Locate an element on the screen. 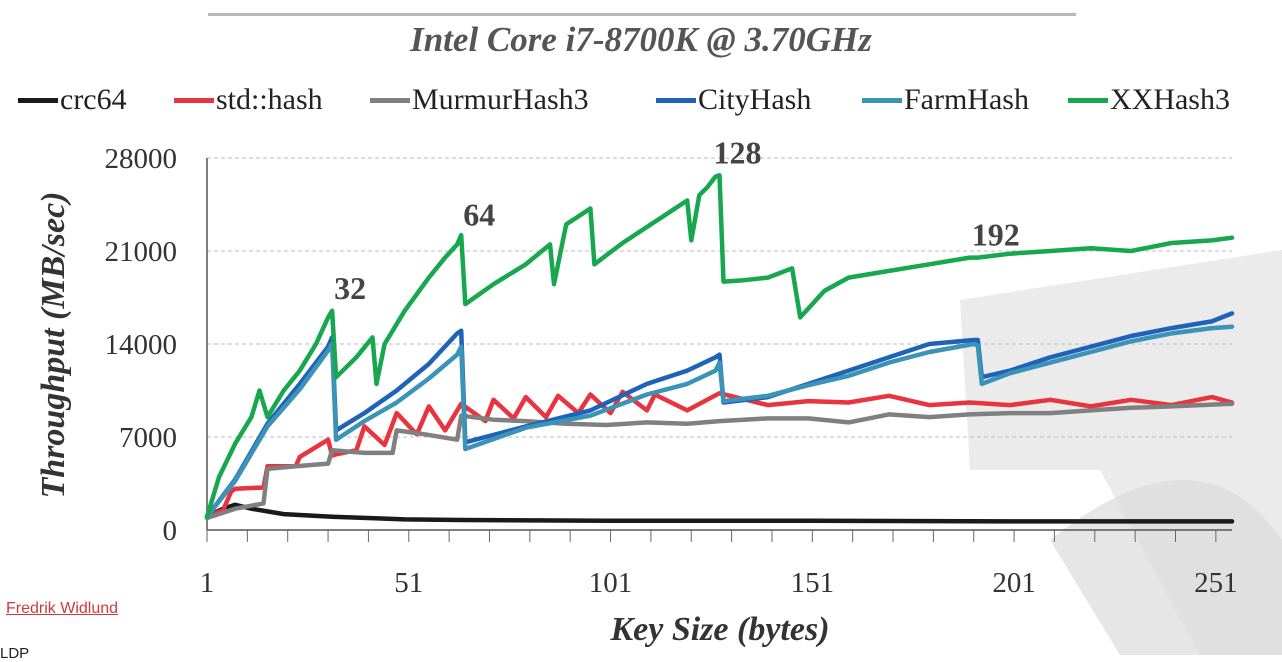  legend-label: XXHash3 is located at coordinates (1170, 99).